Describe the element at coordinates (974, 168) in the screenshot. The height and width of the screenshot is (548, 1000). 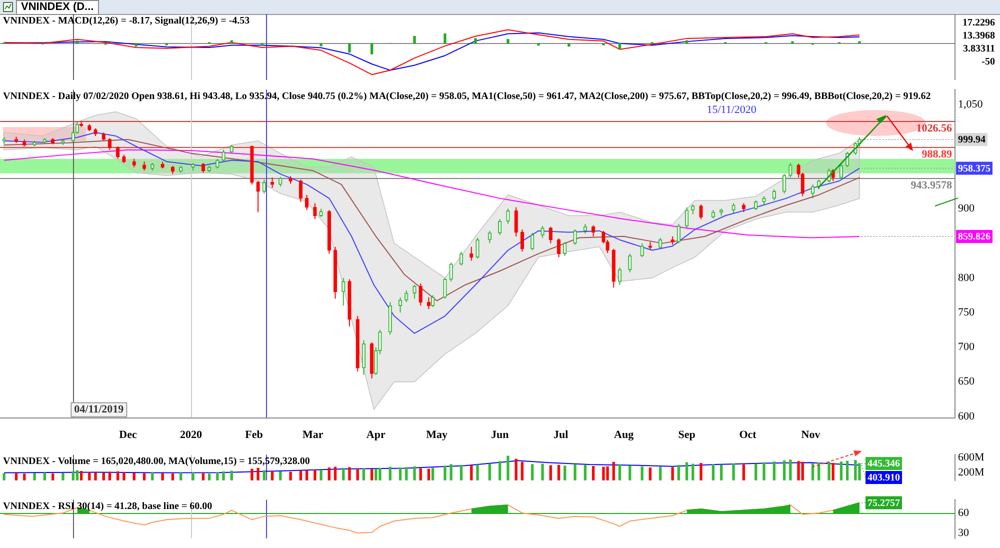
I see `annotation: 958.375` at that location.